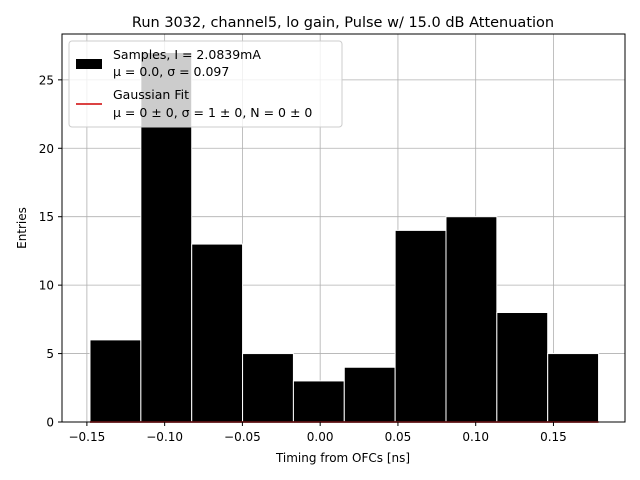 The height and width of the screenshot is (480, 640). What do you see at coordinates (89, 64) in the screenshot?
I see `legend-samples-patch` at bounding box center [89, 64].